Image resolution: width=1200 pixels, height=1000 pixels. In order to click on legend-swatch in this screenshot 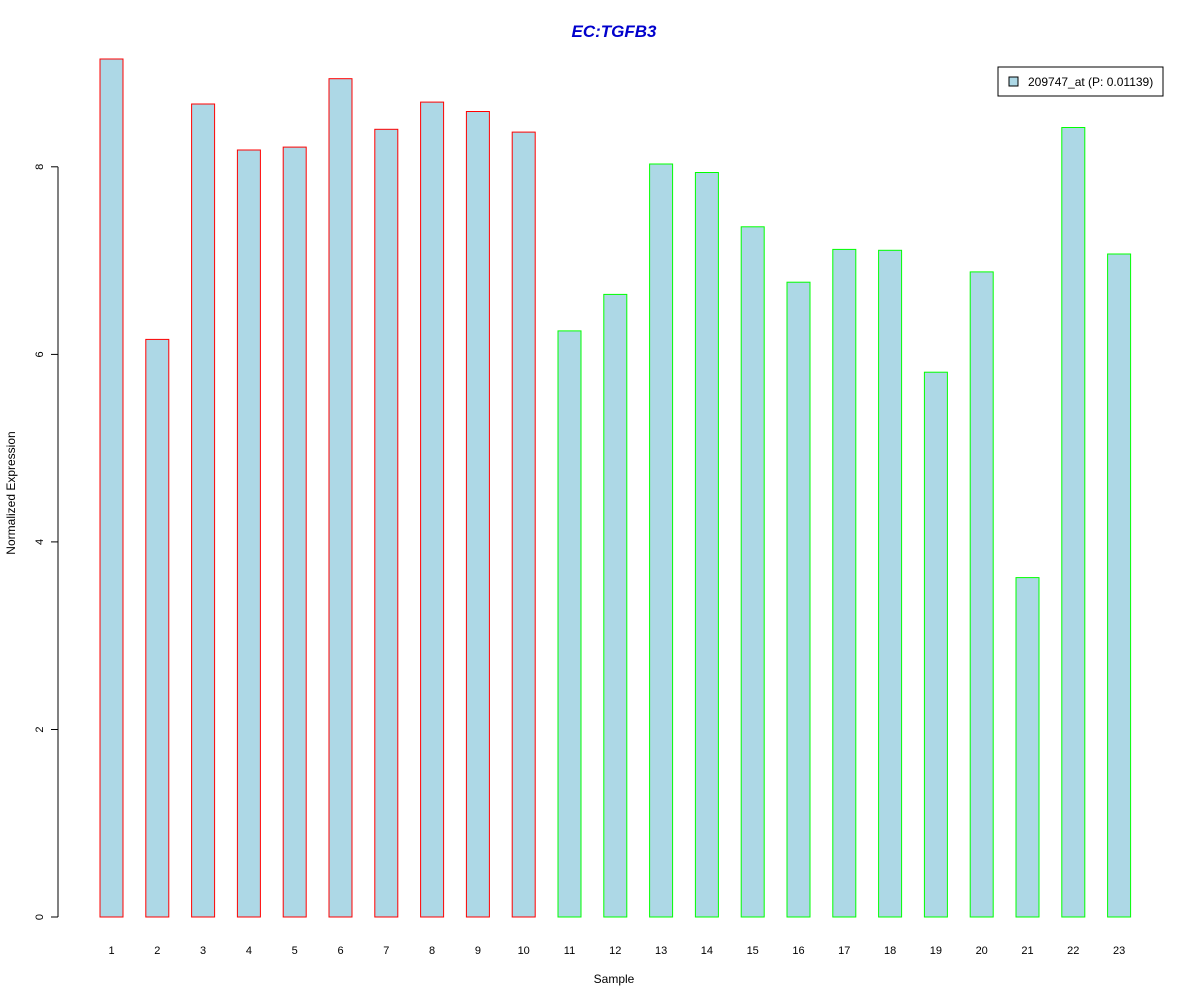, I will do `click(1013, 81)`.